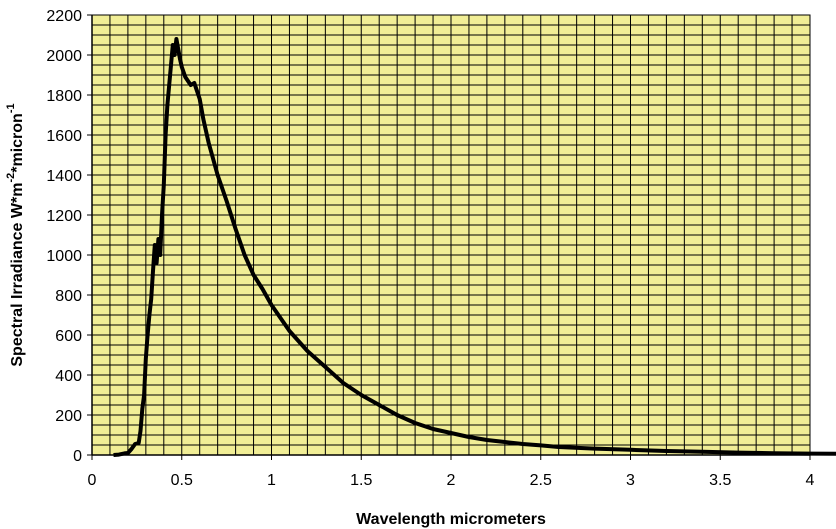 This screenshot has width=836, height=529. What do you see at coordinates (17, 143) in the screenshot?
I see `y-axis-label-part2: *micron` at bounding box center [17, 143].